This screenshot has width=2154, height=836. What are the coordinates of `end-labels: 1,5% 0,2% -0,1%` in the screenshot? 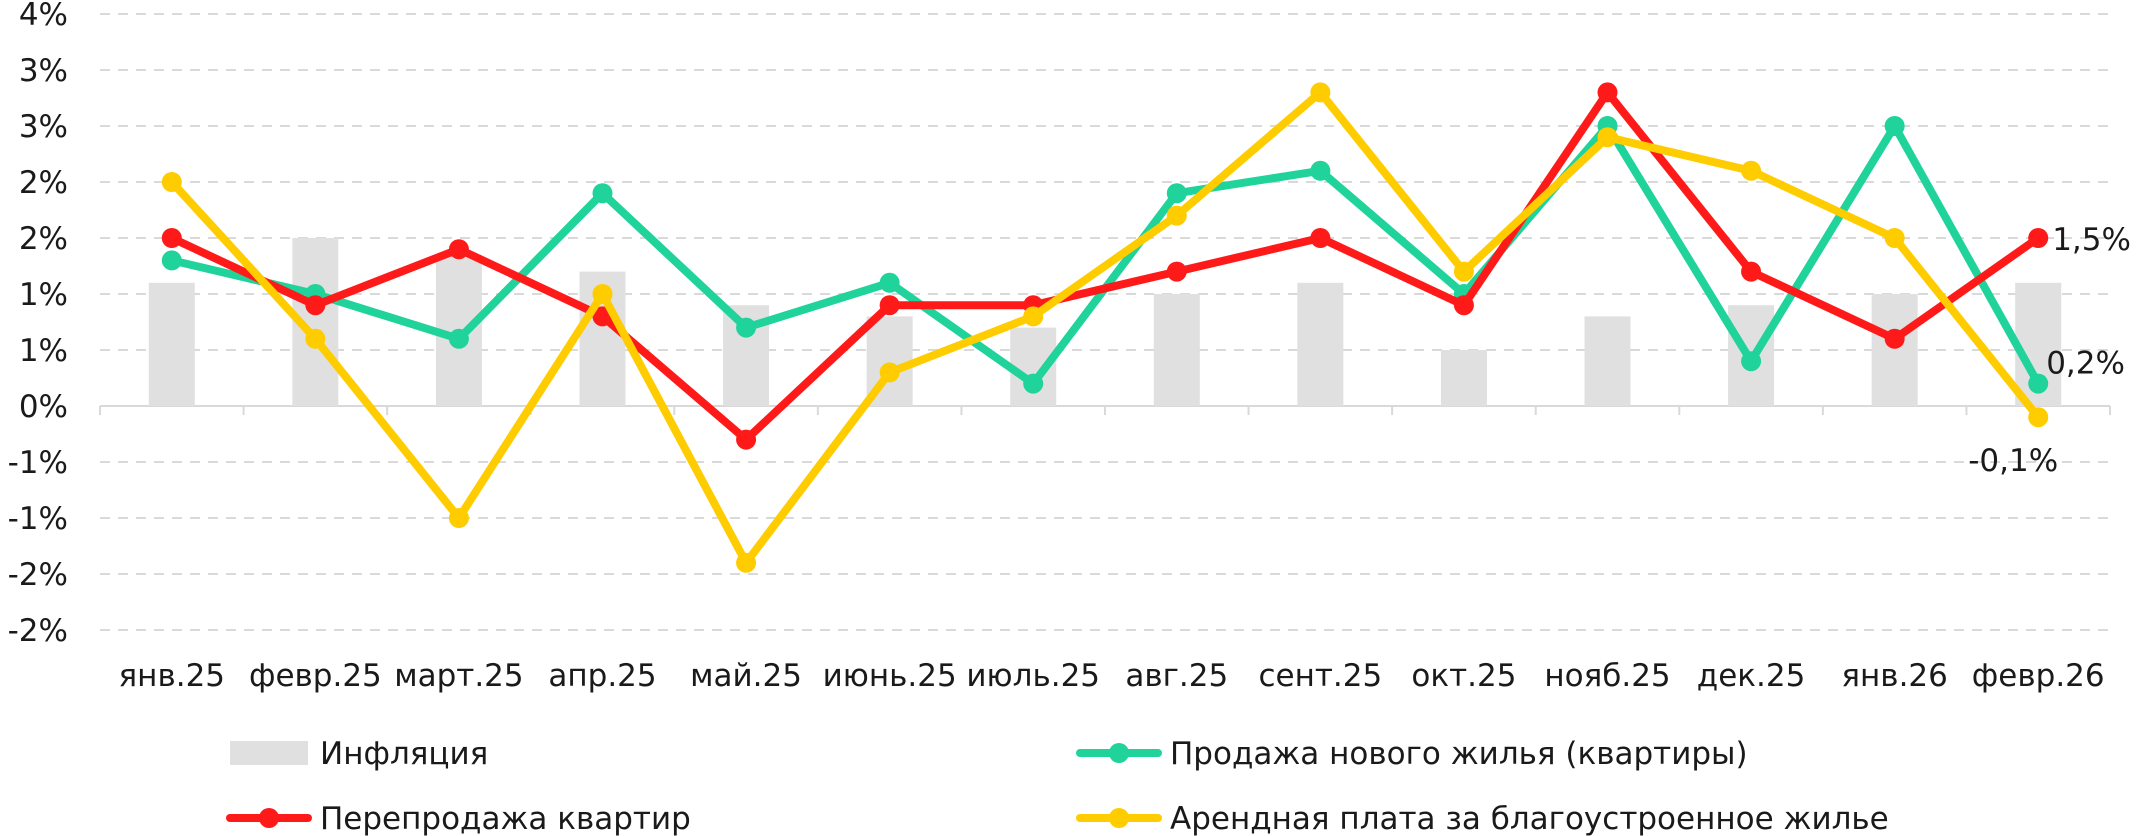 It's located at (2049, 350).